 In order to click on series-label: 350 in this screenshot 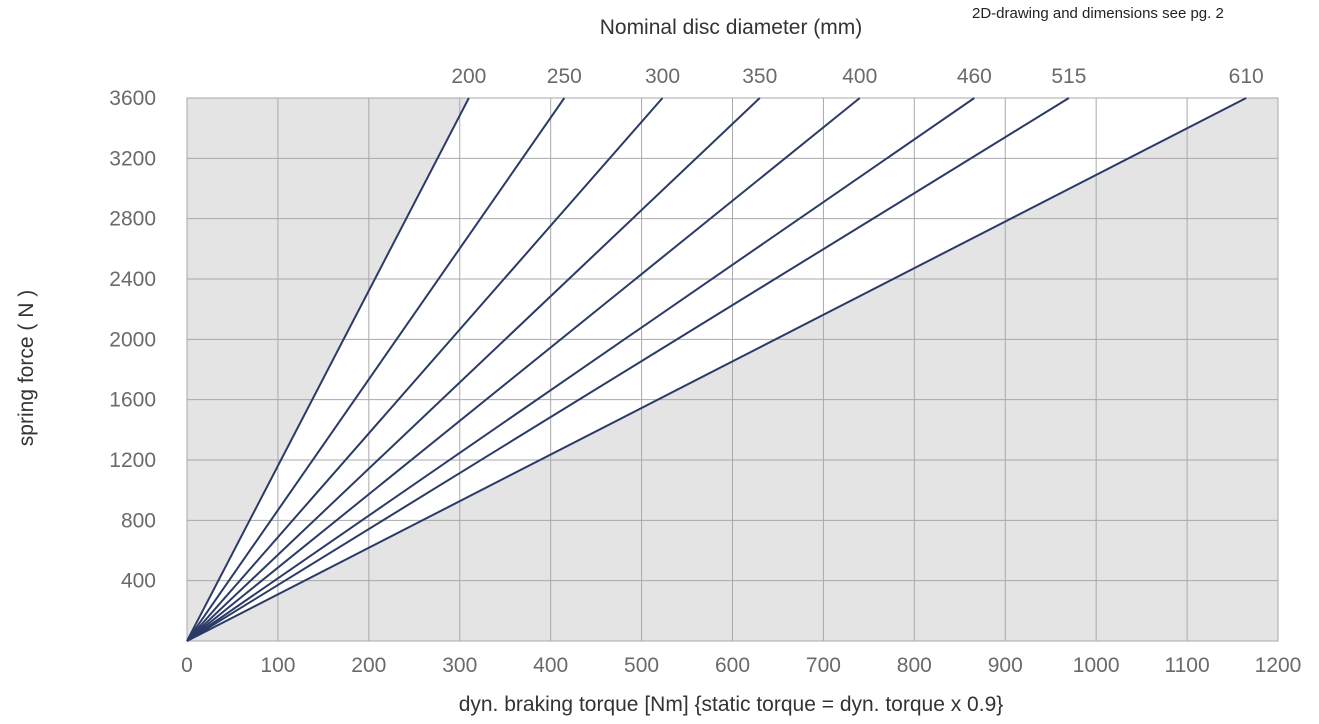, I will do `click(759, 76)`.